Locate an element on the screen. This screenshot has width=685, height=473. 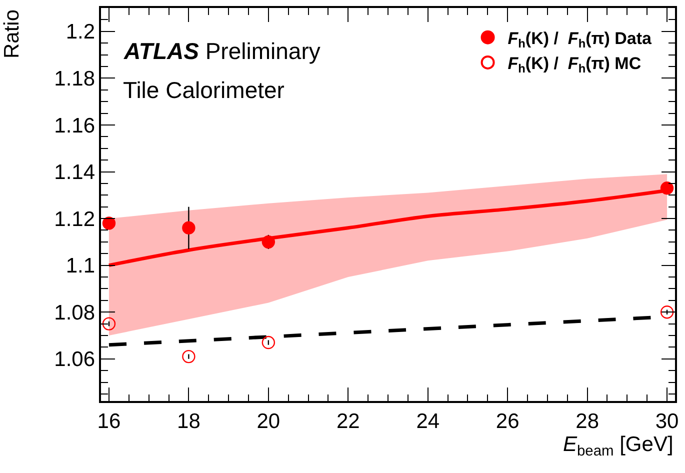
y-tick-label: 1.2 is located at coordinates (81, 32).